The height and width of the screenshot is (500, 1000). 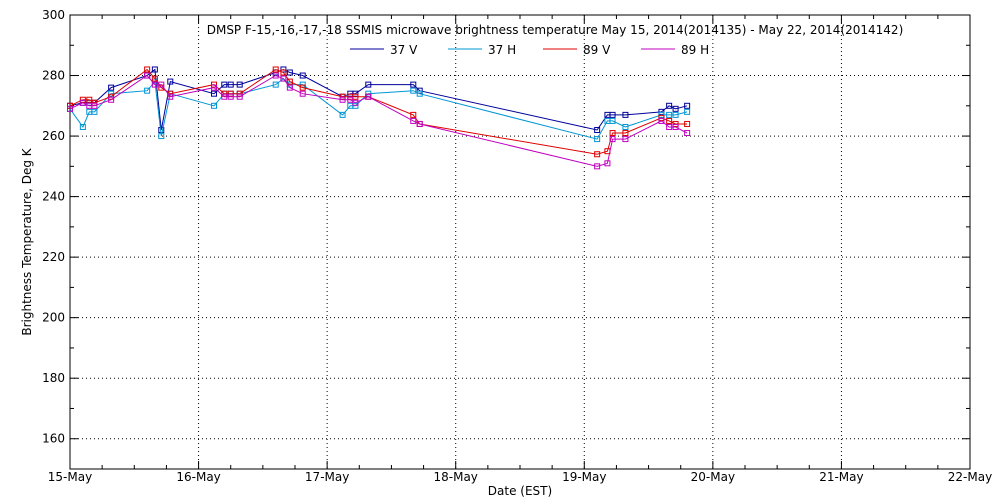 What do you see at coordinates (695, 50) in the screenshot?
I see `legend-label: 89 H` at bounding box center [695, 50].